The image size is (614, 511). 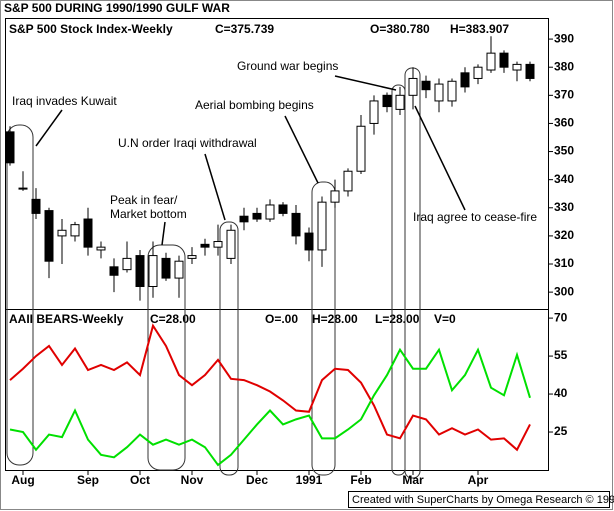 I want to click on y-tick-label: 380, so click(x=564, y=66).